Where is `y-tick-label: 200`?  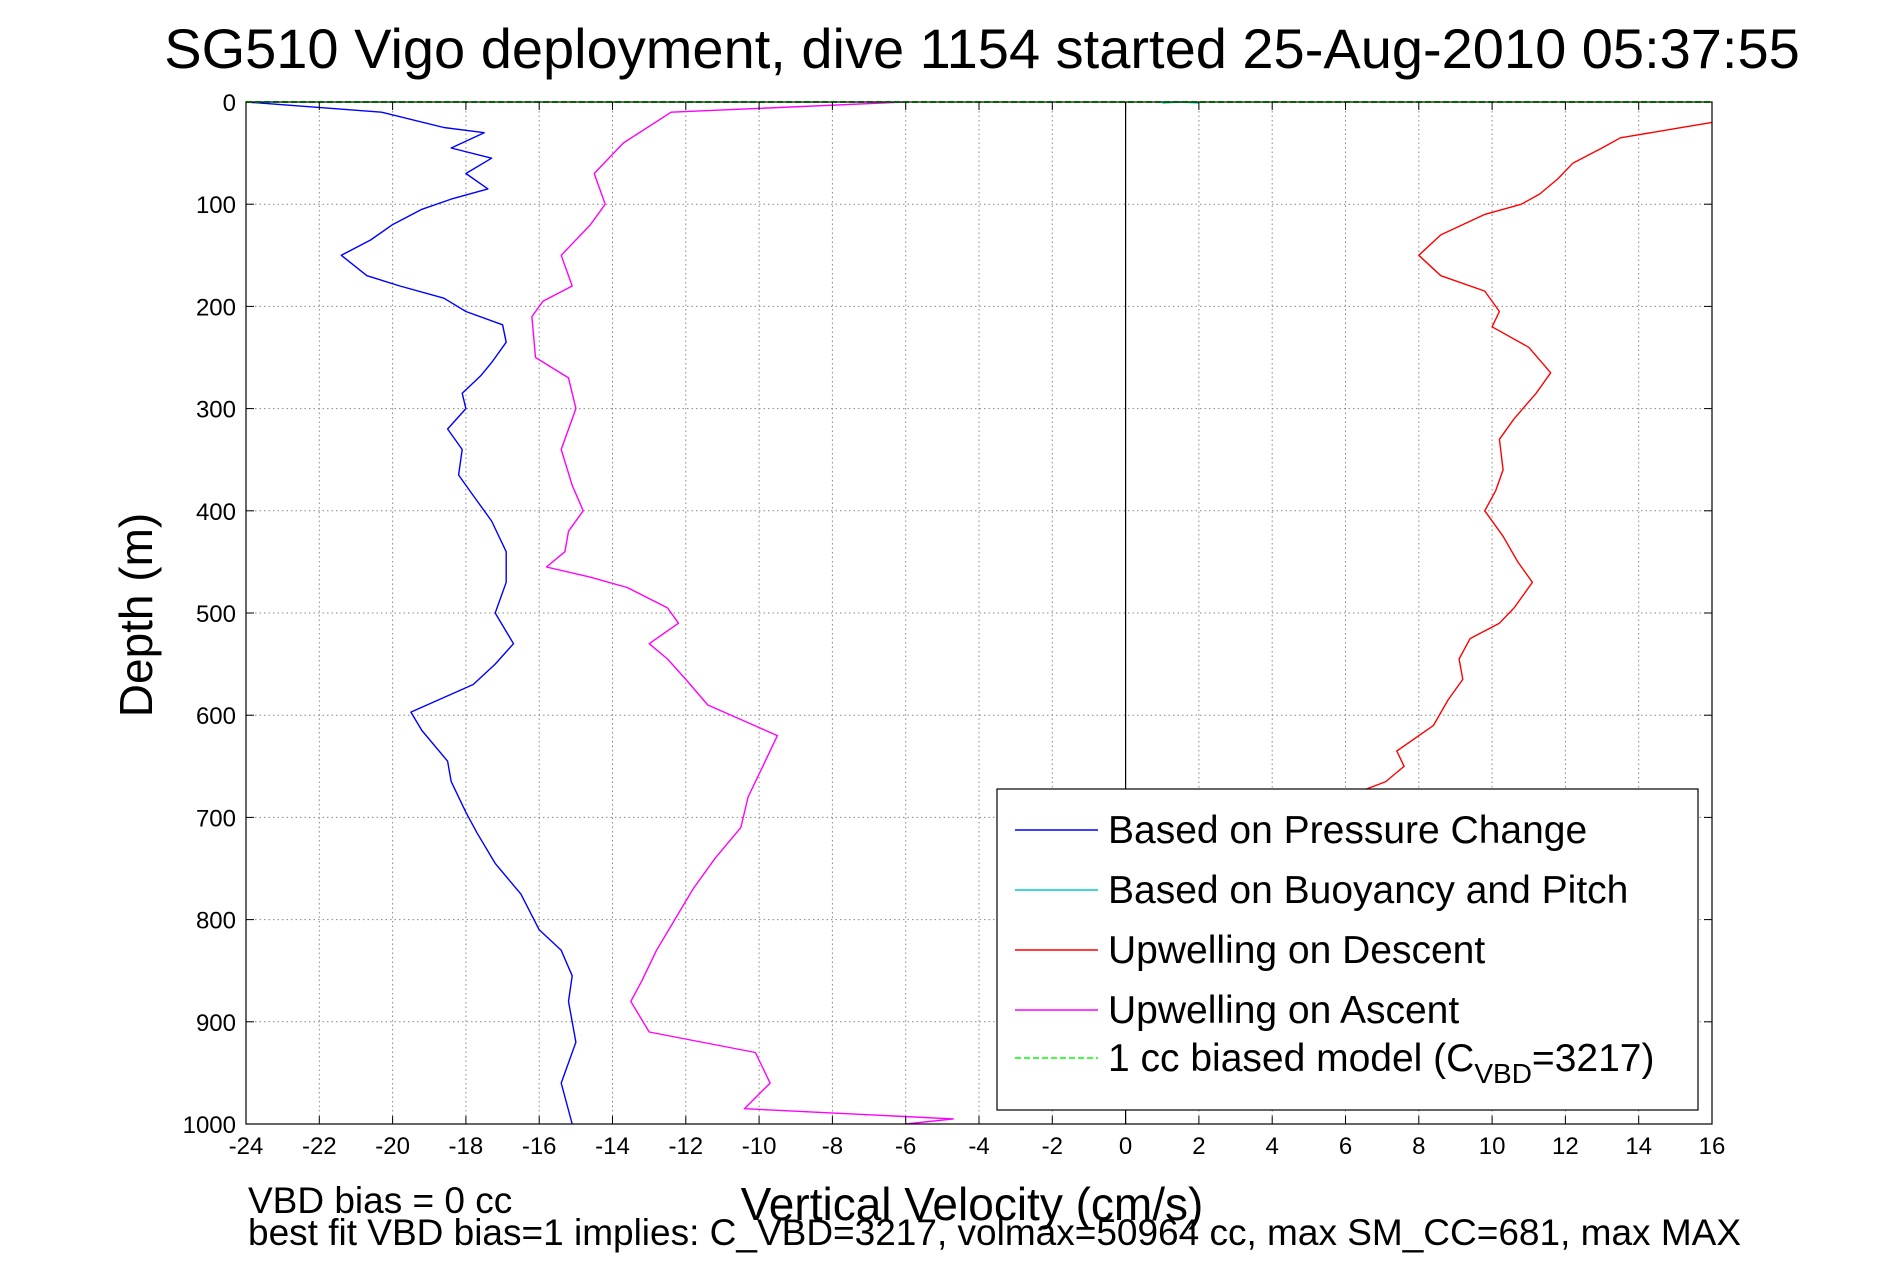
y-tick-label: 200 is located at coordinates (216, 307).